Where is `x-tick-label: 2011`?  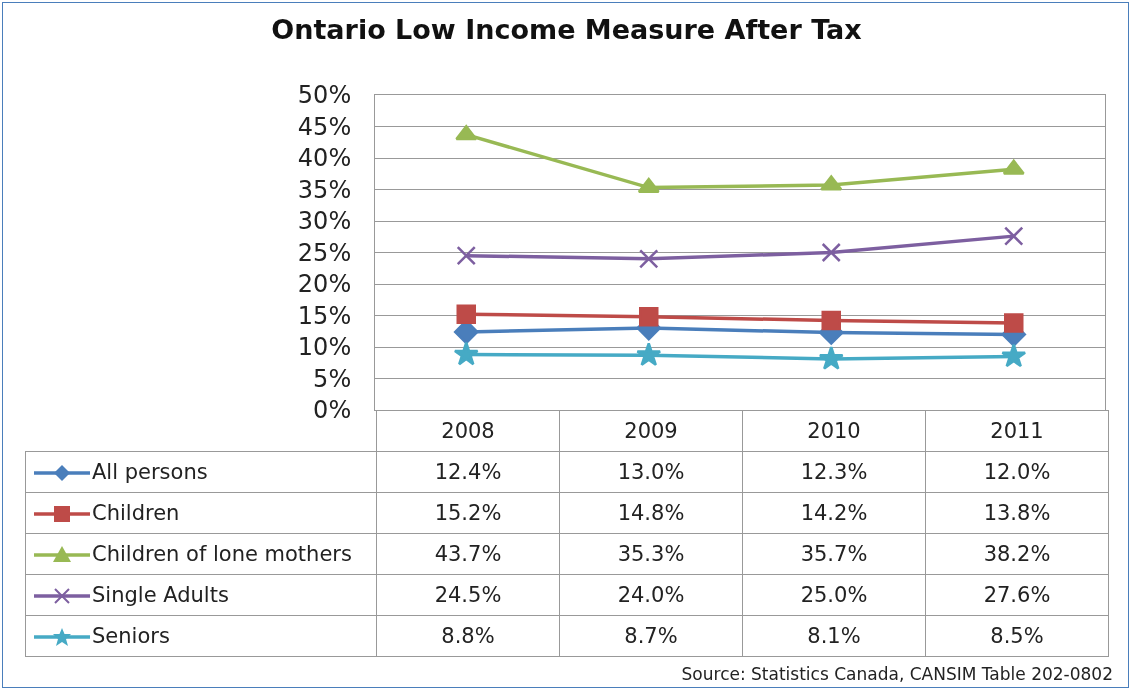 x-tick-label: 2011 is located at coordinates (1017, 431).